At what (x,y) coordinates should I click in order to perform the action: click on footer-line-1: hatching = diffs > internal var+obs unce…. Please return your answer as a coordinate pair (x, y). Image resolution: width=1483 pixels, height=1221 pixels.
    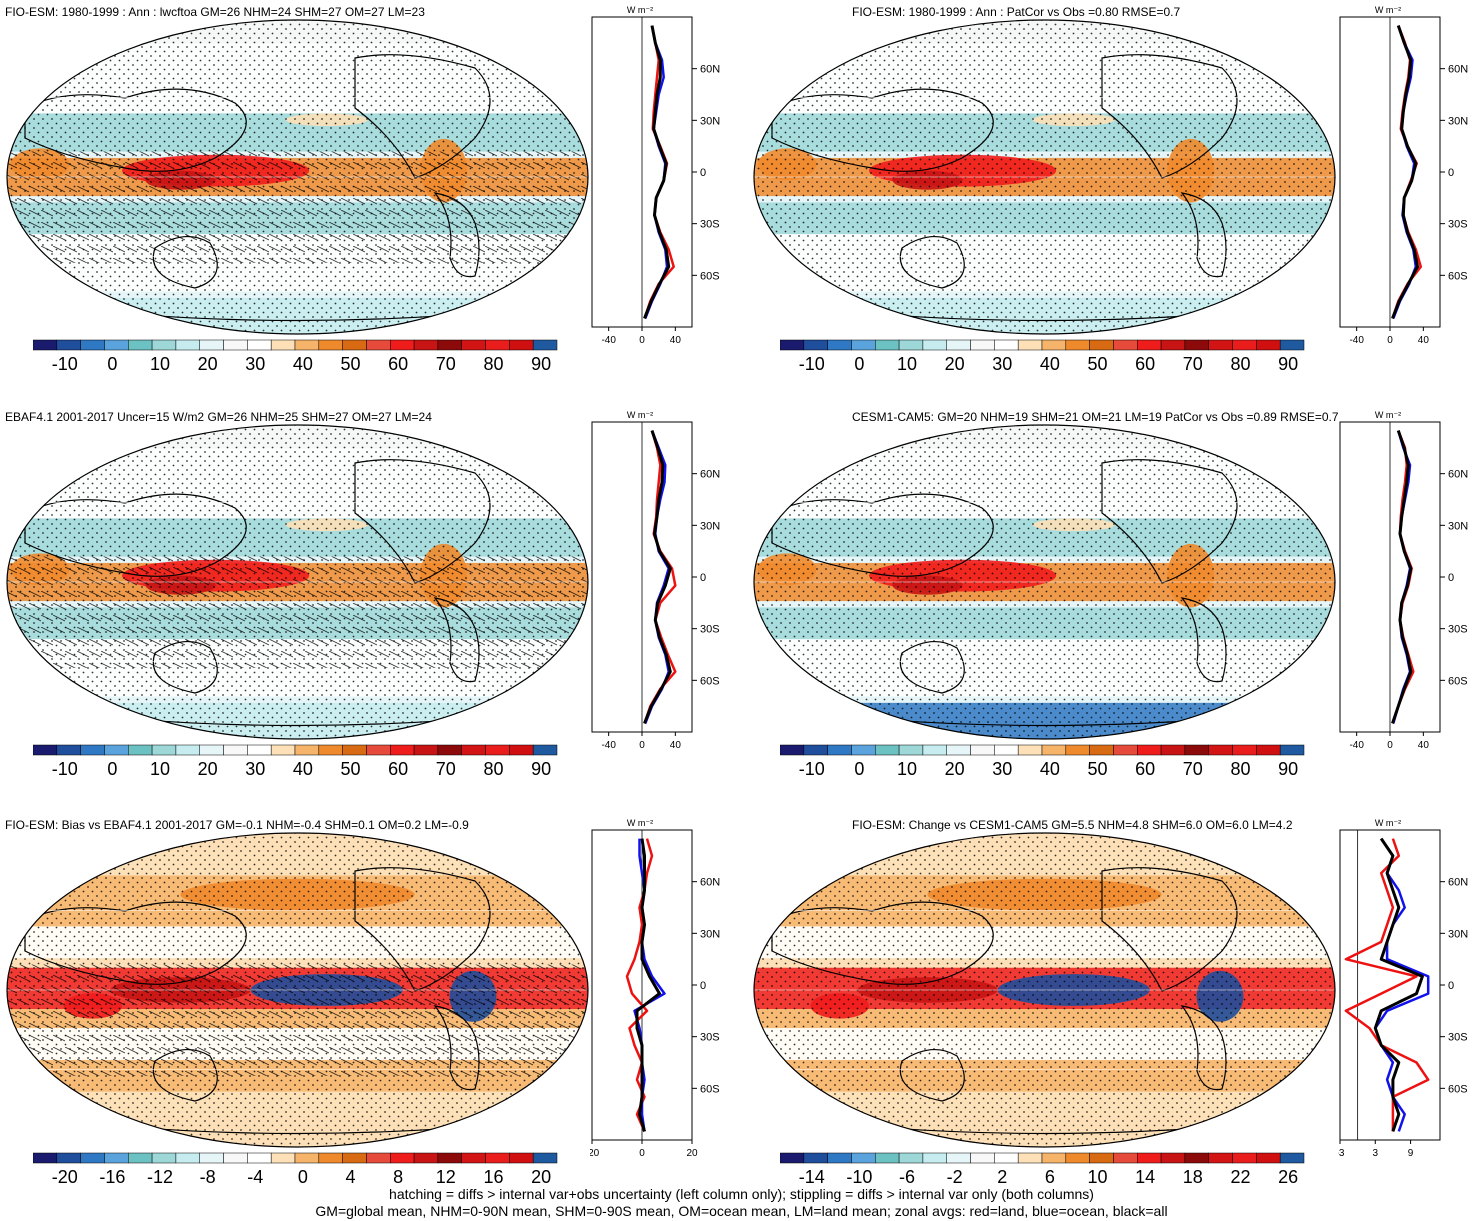
    Looking at the image, I should click on (741, 1194).